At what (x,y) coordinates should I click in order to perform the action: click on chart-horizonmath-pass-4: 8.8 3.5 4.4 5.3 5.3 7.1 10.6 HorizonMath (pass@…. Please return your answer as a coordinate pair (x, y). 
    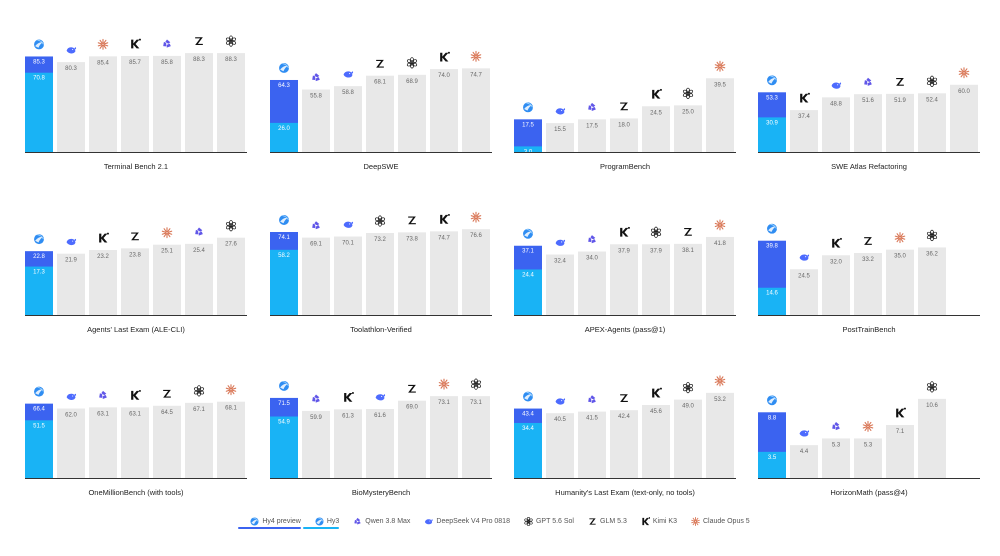
    Looking at the image, I should click on (869, 439).